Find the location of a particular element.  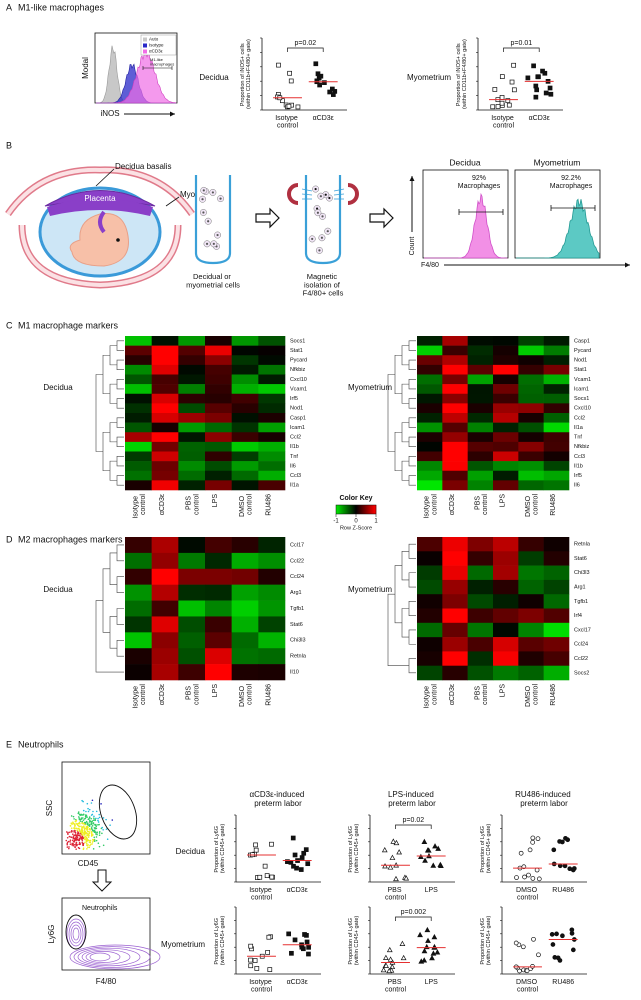

group-title: RU486-induced preterm labor is located at coordinates (544, 799).